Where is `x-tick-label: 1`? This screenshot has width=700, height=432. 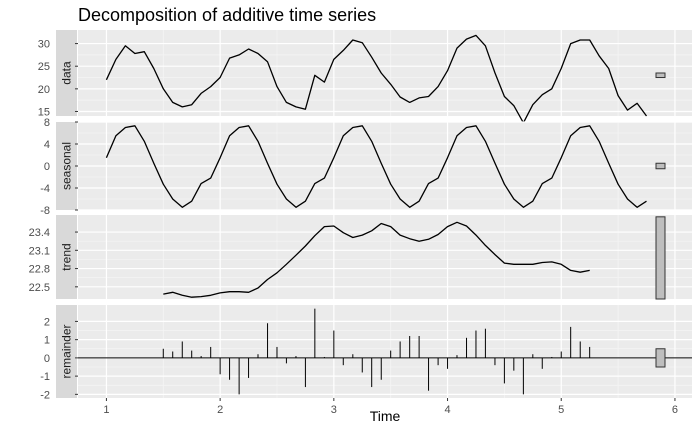
x-tick-label: 1 is located at coordinates (106, 410).